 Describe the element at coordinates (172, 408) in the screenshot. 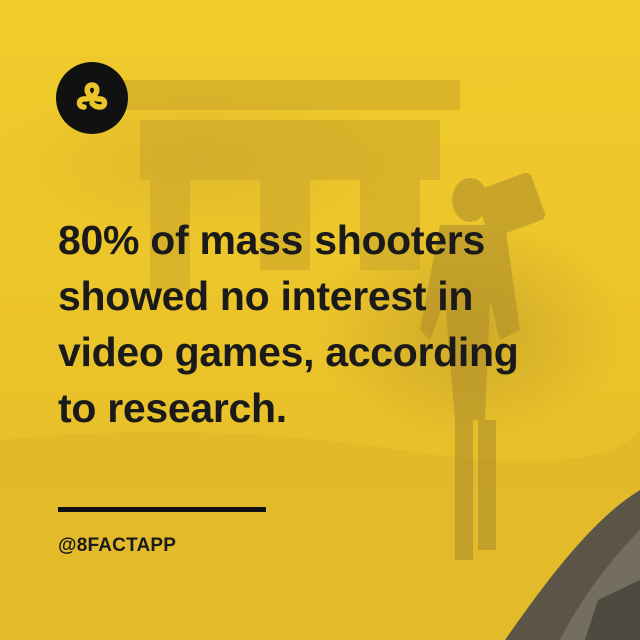

I see `headline-line: to research.` at that location.